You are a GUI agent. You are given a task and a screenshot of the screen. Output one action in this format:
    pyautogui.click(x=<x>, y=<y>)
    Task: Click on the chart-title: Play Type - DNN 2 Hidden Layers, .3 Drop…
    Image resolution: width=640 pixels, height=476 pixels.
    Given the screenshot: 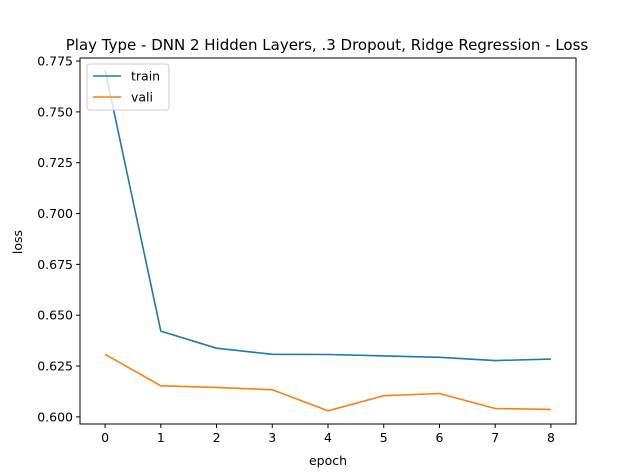 What is the action you would take?
    pyautogui.click(x=327, y=45)
    